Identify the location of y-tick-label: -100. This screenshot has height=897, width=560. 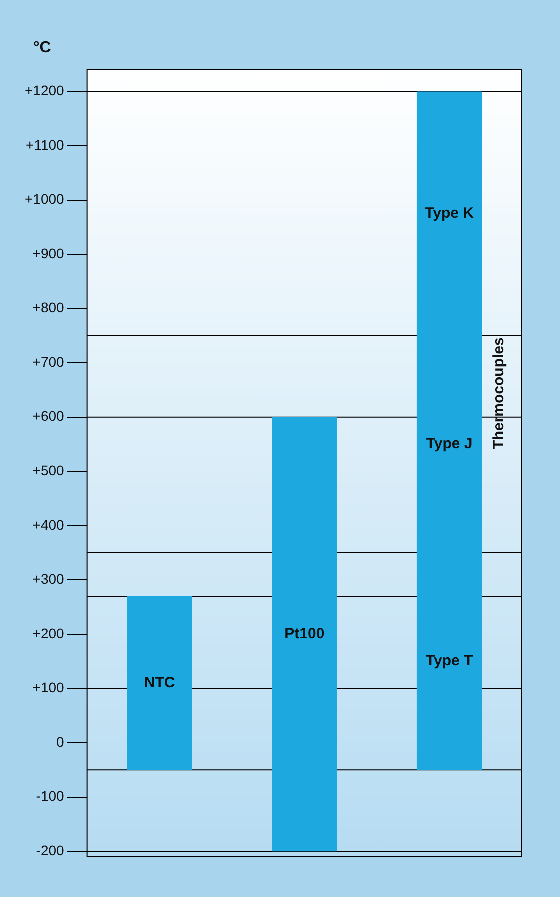
(50, 796).